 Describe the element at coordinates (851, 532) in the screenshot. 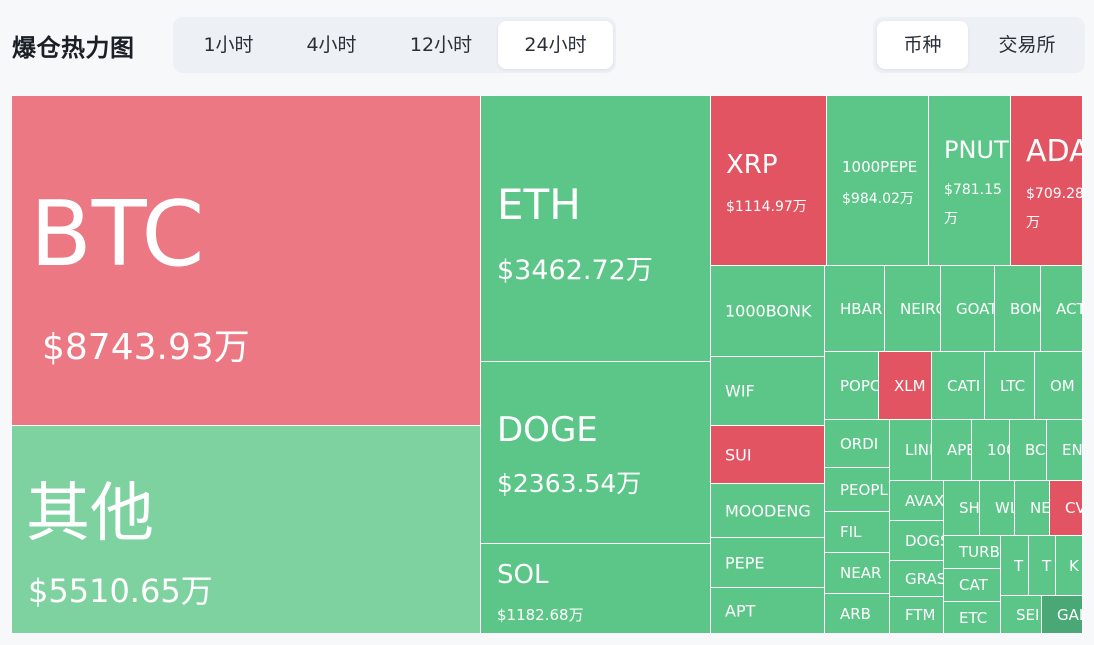

I see `tile-name: FIL` at that location.